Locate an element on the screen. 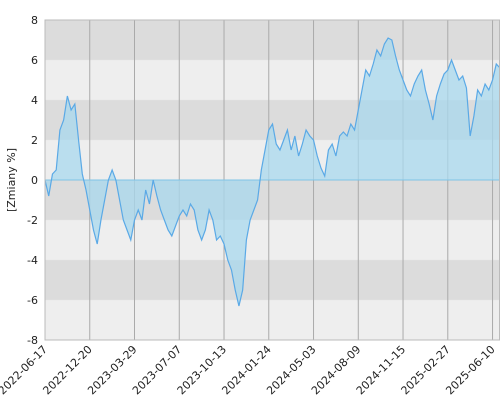 This screenshot has height=400, width=500. y-tick-label: -2 is located at coordinates (32, 220).